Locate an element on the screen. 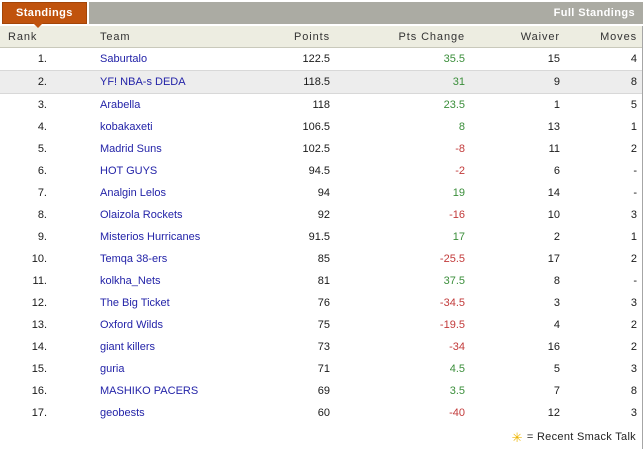 The width and height of the screenshot is (643, 449). waiver-cell: 5 is located at coordinates (556, 369).